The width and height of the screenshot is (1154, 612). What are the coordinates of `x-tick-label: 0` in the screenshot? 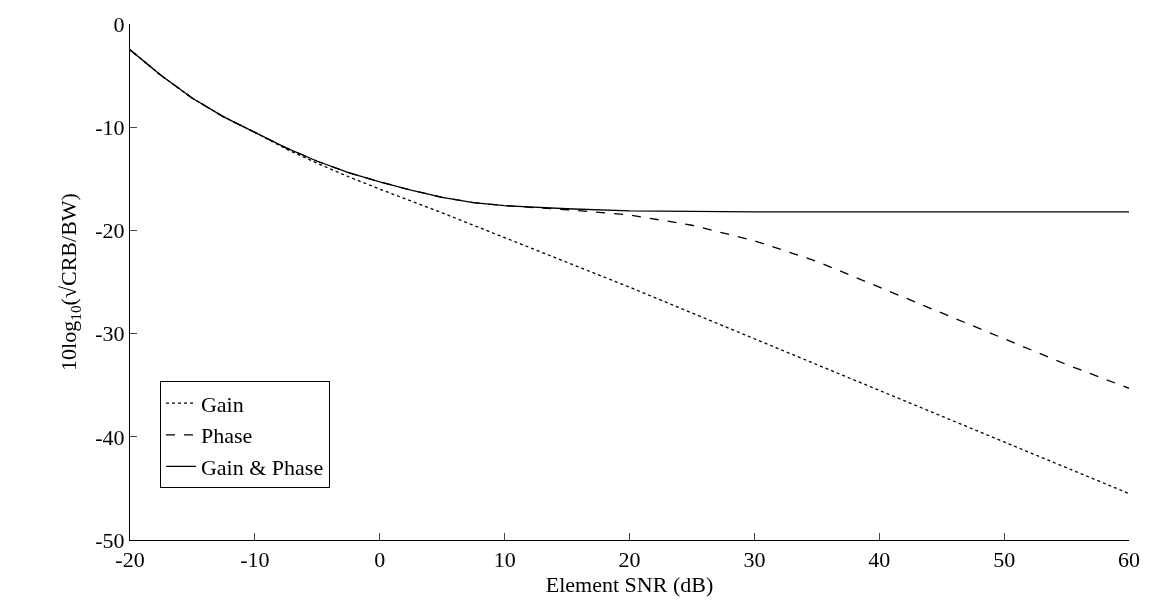 It's located at (380, 560).